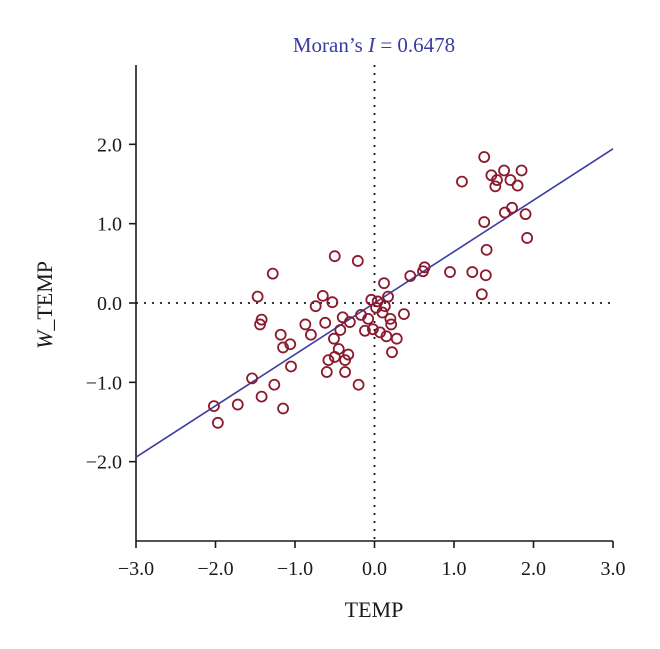 This screenshot has width=660, height=649. What do you see at coordinates (295, 569) in the screenshot?
I see `x-tick-label: −1.0` at bounding box center [295, 569].